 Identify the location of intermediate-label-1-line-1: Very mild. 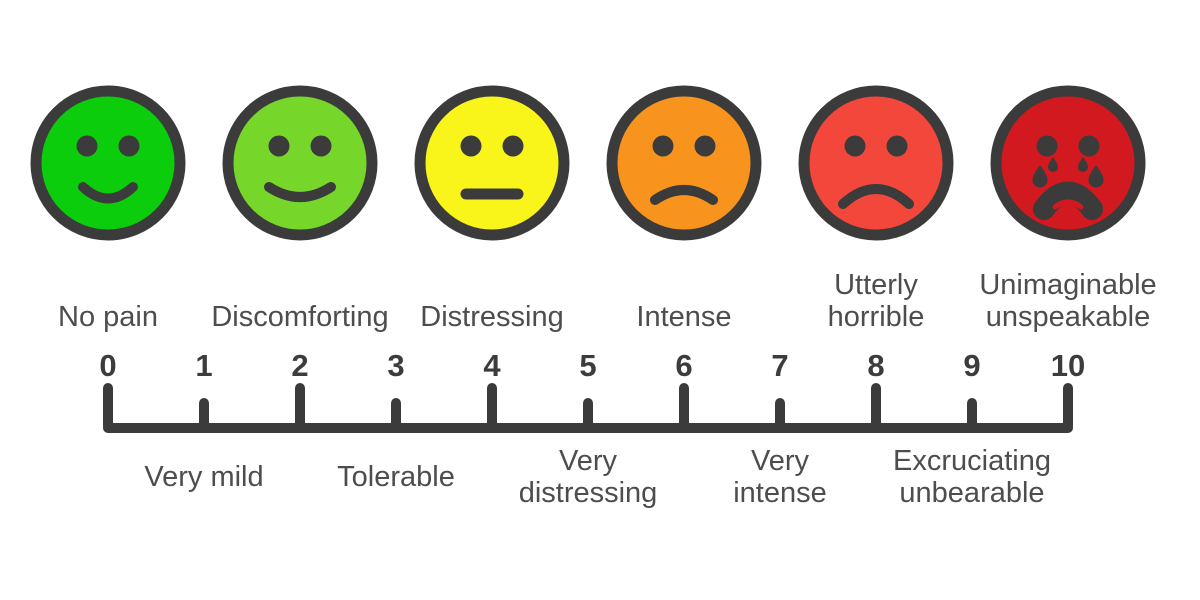
(204, 477).